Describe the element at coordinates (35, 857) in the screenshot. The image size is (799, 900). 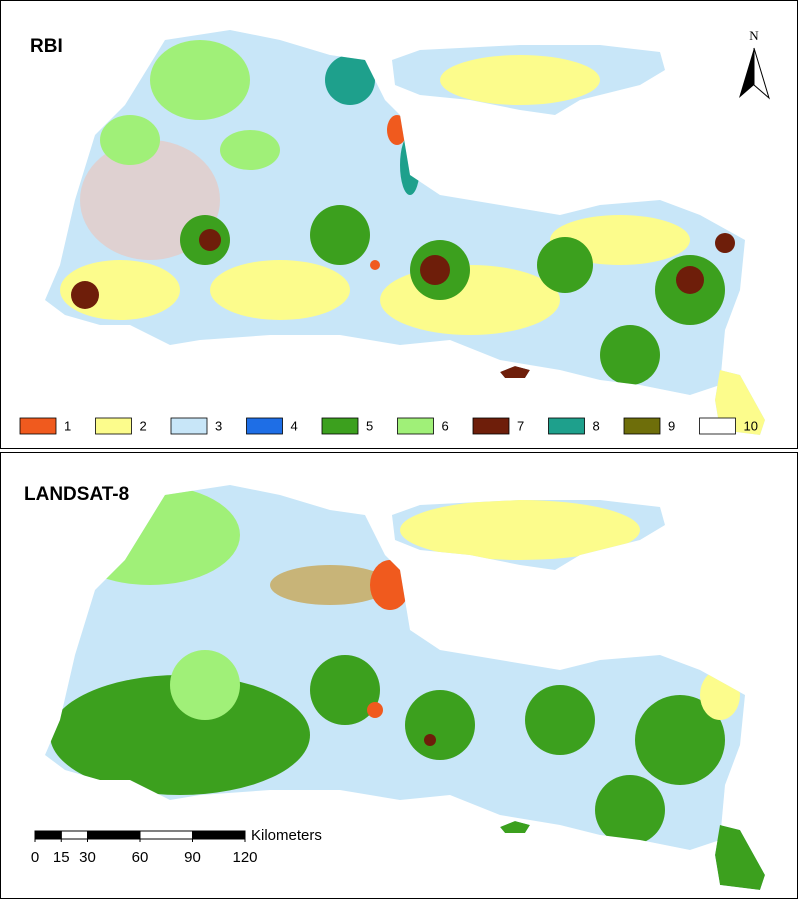
I see `scale-label: 0` at that location.